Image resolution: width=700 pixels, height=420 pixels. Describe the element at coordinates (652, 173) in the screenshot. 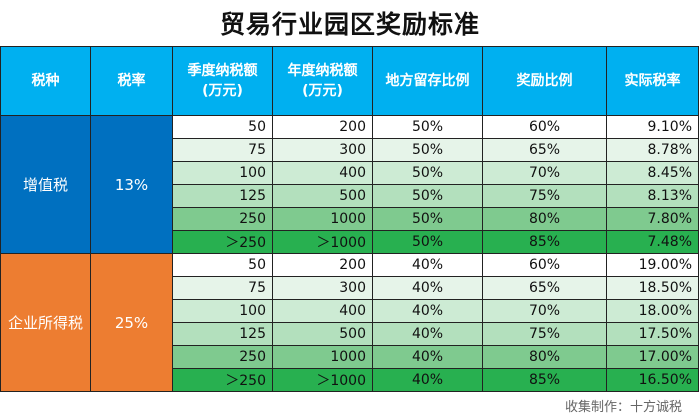

I see `actual-rate-cell: 8.45%` at that location.